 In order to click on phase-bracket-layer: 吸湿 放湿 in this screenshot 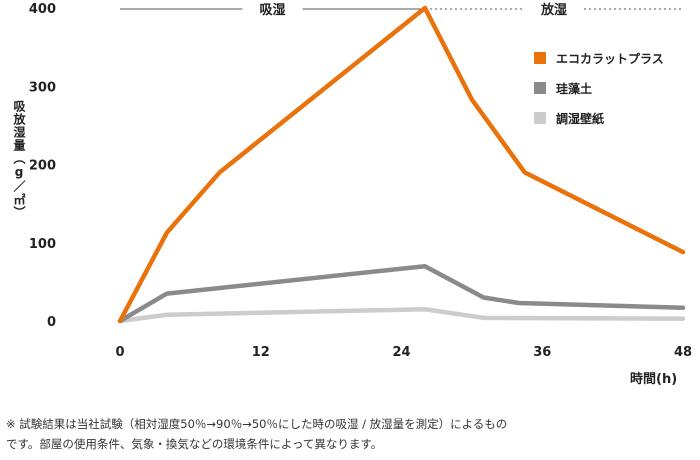, I will do `click(401, 10)`.